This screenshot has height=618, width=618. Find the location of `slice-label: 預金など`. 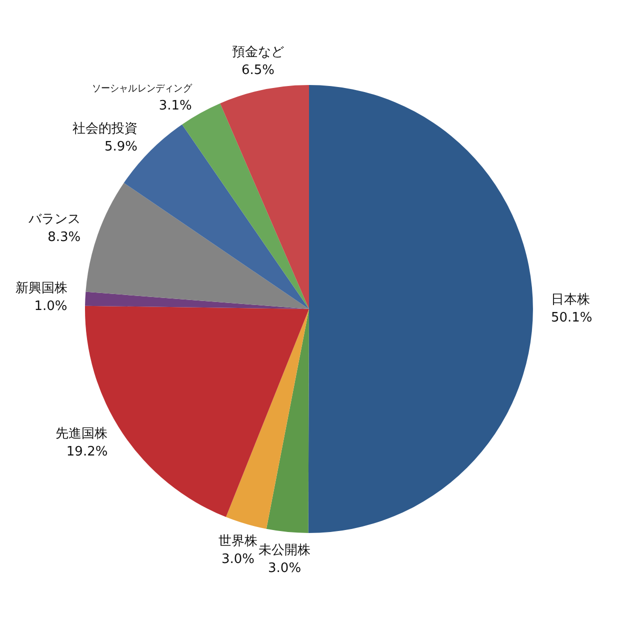

slice-label: 預金など is located at coordinates (258, 52).